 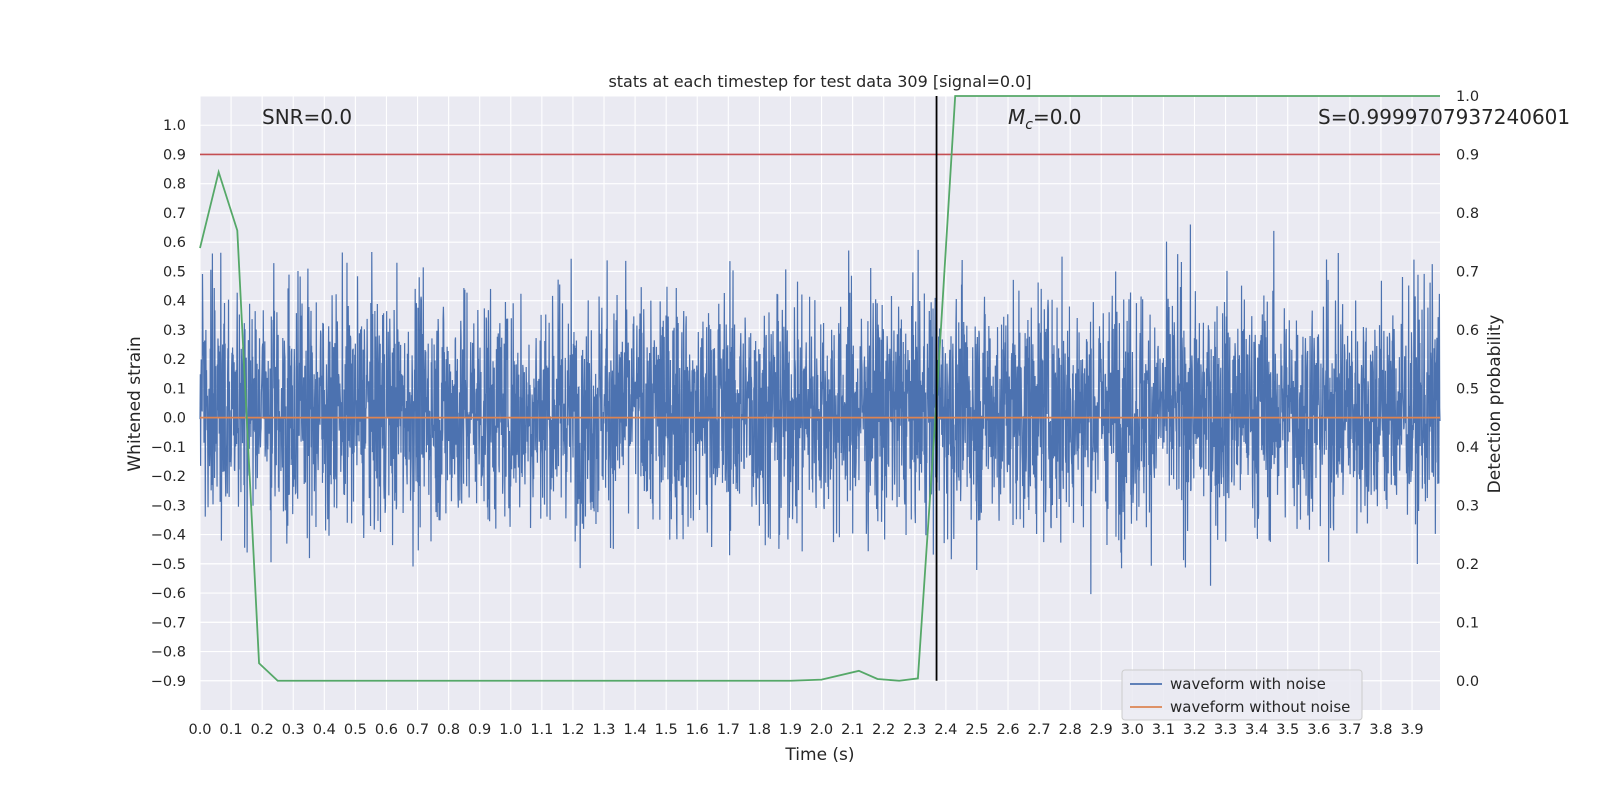 I want to click on x-tick-label: 1.2, so click(x=572, y=730).